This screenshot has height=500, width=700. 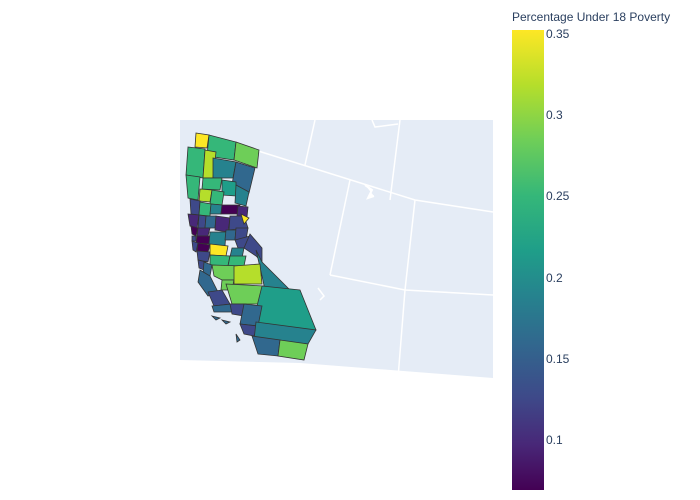 What do you see at coordinates (237, 261) in the screenshot?
I see `county-madera` at bounding box center [237, 261].